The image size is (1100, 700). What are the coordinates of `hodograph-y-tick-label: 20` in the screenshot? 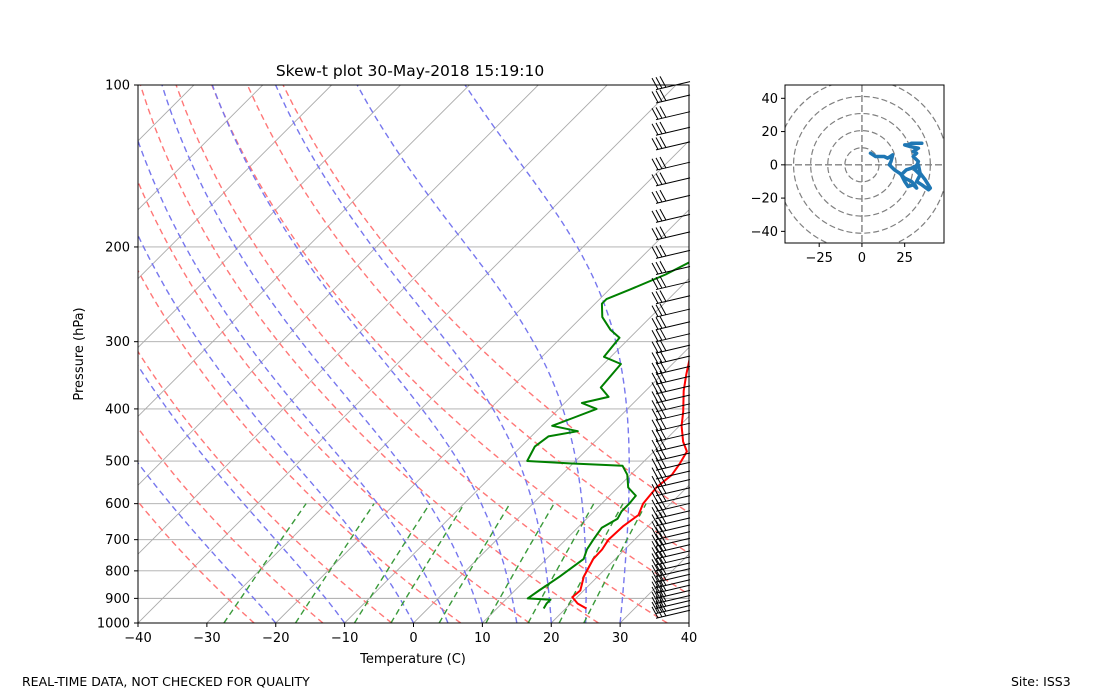 It's located at (769, 132).